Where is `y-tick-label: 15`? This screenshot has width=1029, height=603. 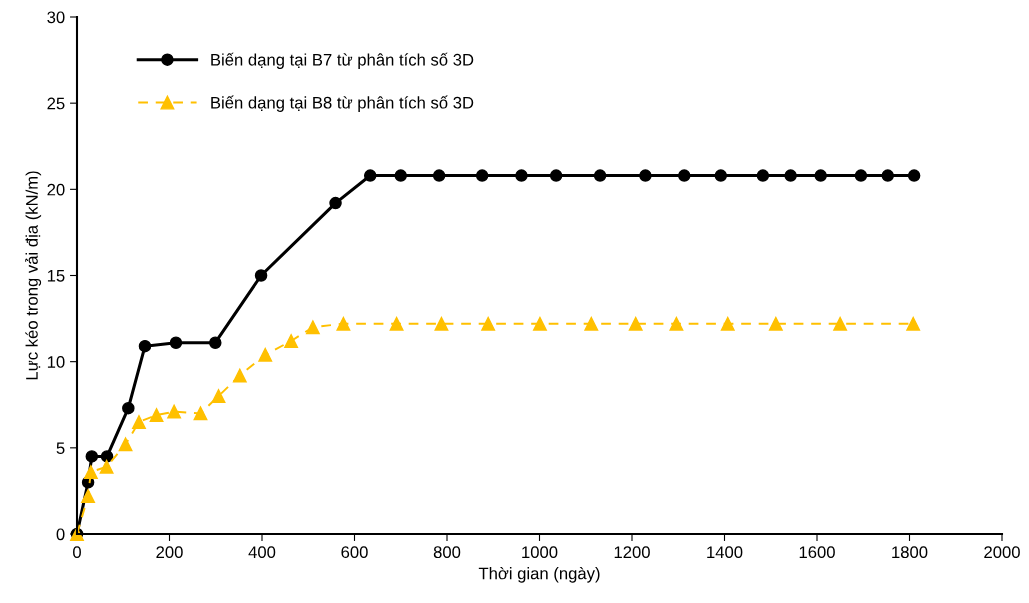
y-tick-label: 15 is located at coordinates (56, 276).